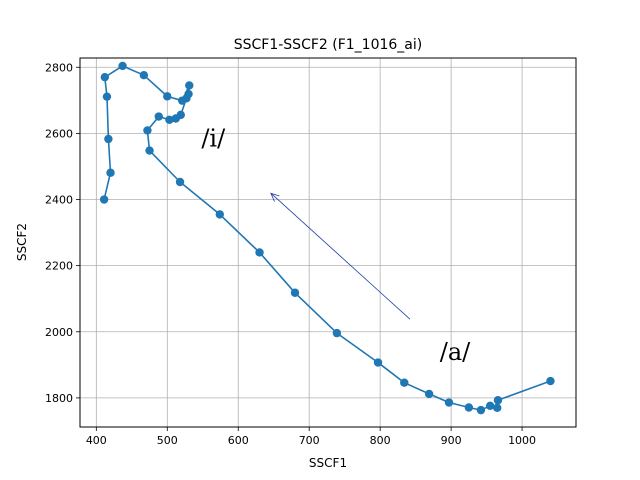 The image size is (640, 480). Describe the element at coordinates (59, 332) in the screenshot. I see `y-tick-label: 2000` at that location.